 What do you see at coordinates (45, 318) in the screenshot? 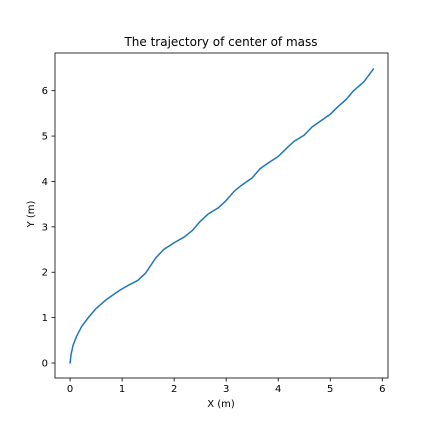
I see `y-tick-label-1: 1` at bounding box center [45, 318].